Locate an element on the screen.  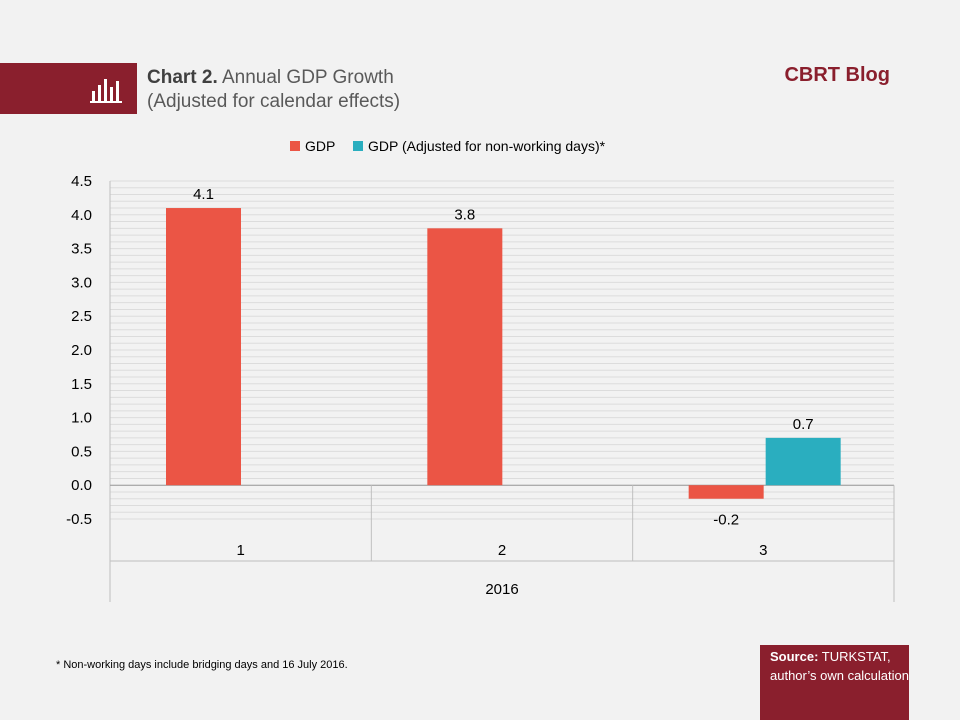
y-tick-label: 3.0 is located at coordinates (81, 282).